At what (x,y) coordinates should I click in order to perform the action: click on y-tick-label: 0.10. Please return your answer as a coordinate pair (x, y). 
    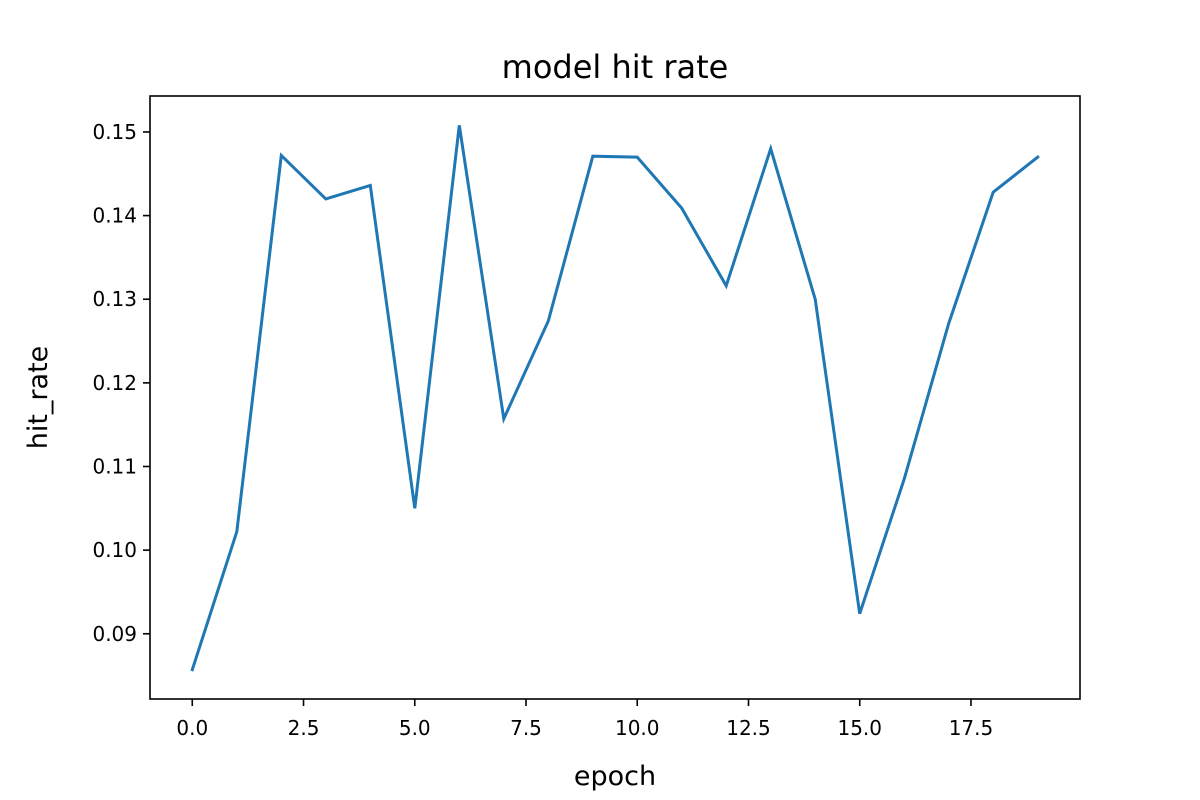
    Looking at the image, I should click on (114, 550).